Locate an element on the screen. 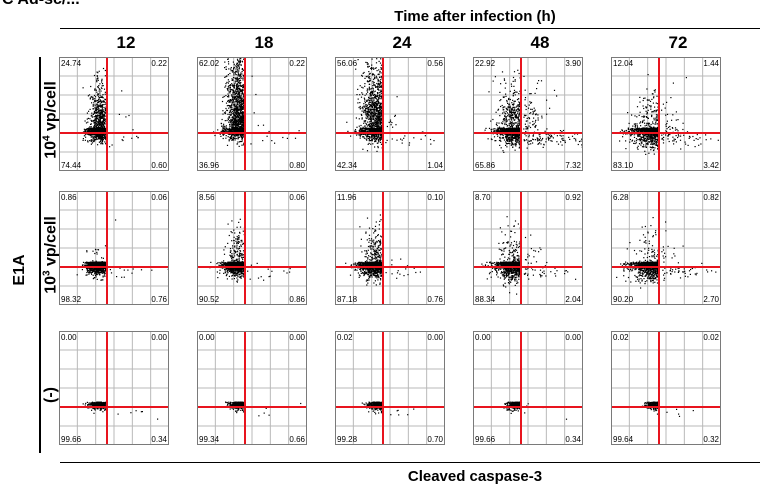 The height and width of the screenshot is (494, 760). column-label-48h: 48 is located at coordinates (540, 43).